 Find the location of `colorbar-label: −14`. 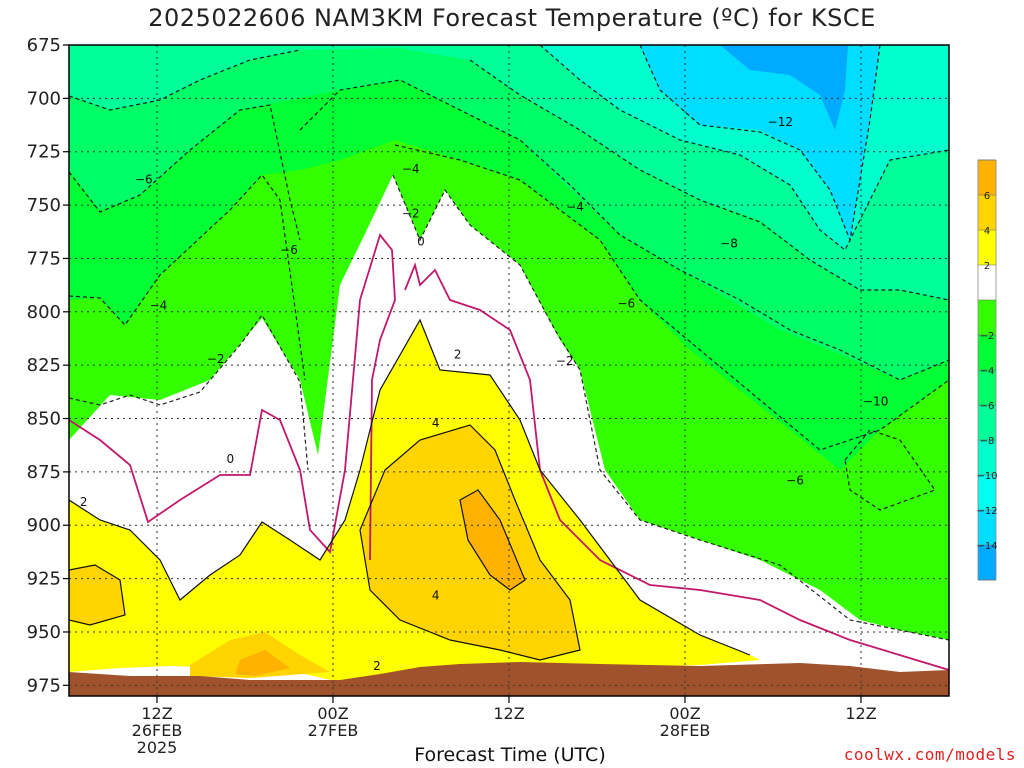

colorbar-label: −14 is located at coordinates (986, 546).